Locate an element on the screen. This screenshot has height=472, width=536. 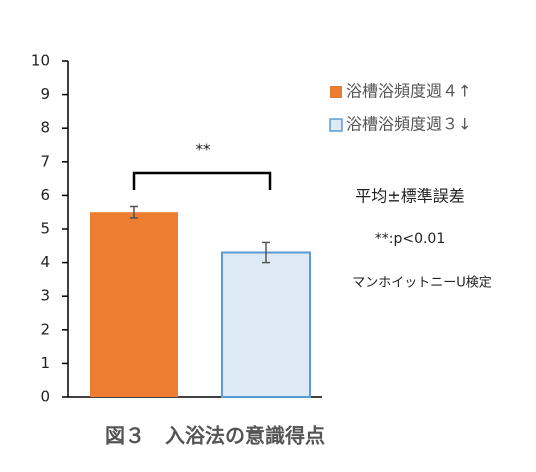
y-tick-label: 10 is located at coordinates (40, 61).